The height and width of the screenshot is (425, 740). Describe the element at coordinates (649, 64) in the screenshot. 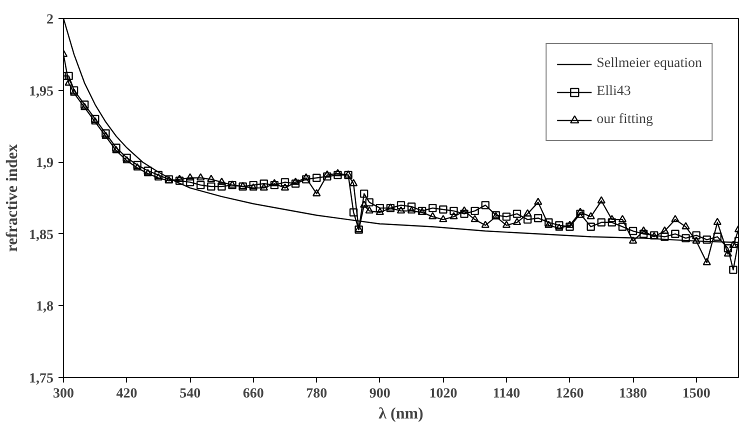

I see `legend-label: Sellmeier equation` at that location.